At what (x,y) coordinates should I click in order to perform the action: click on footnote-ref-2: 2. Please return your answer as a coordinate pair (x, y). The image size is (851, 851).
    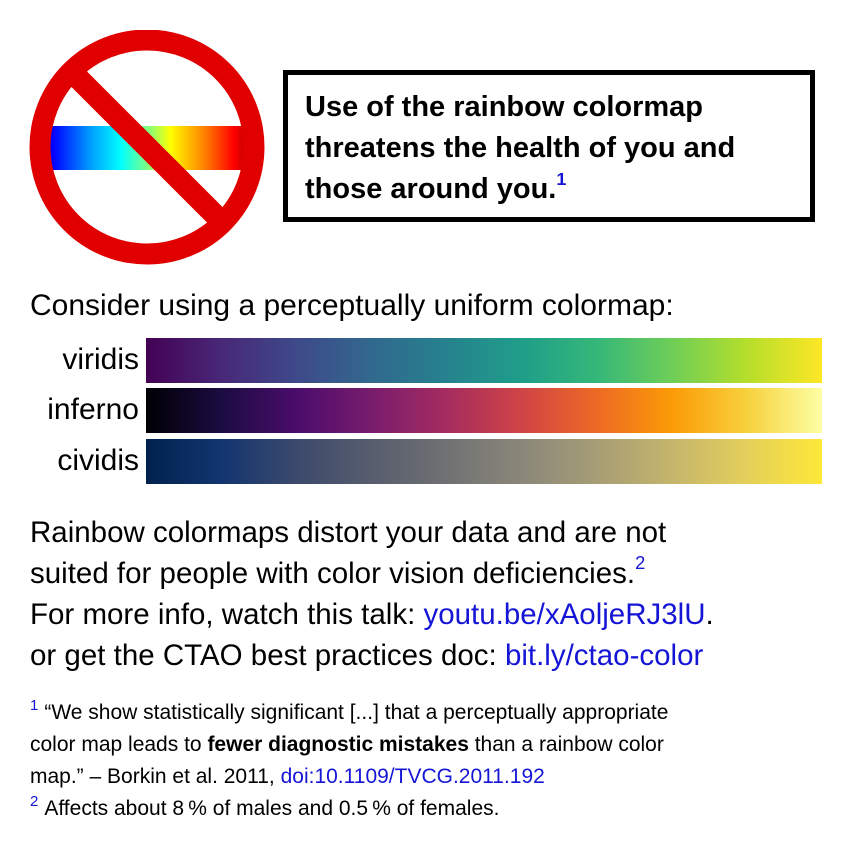
    Looking at the image, I should click on (640, 563).